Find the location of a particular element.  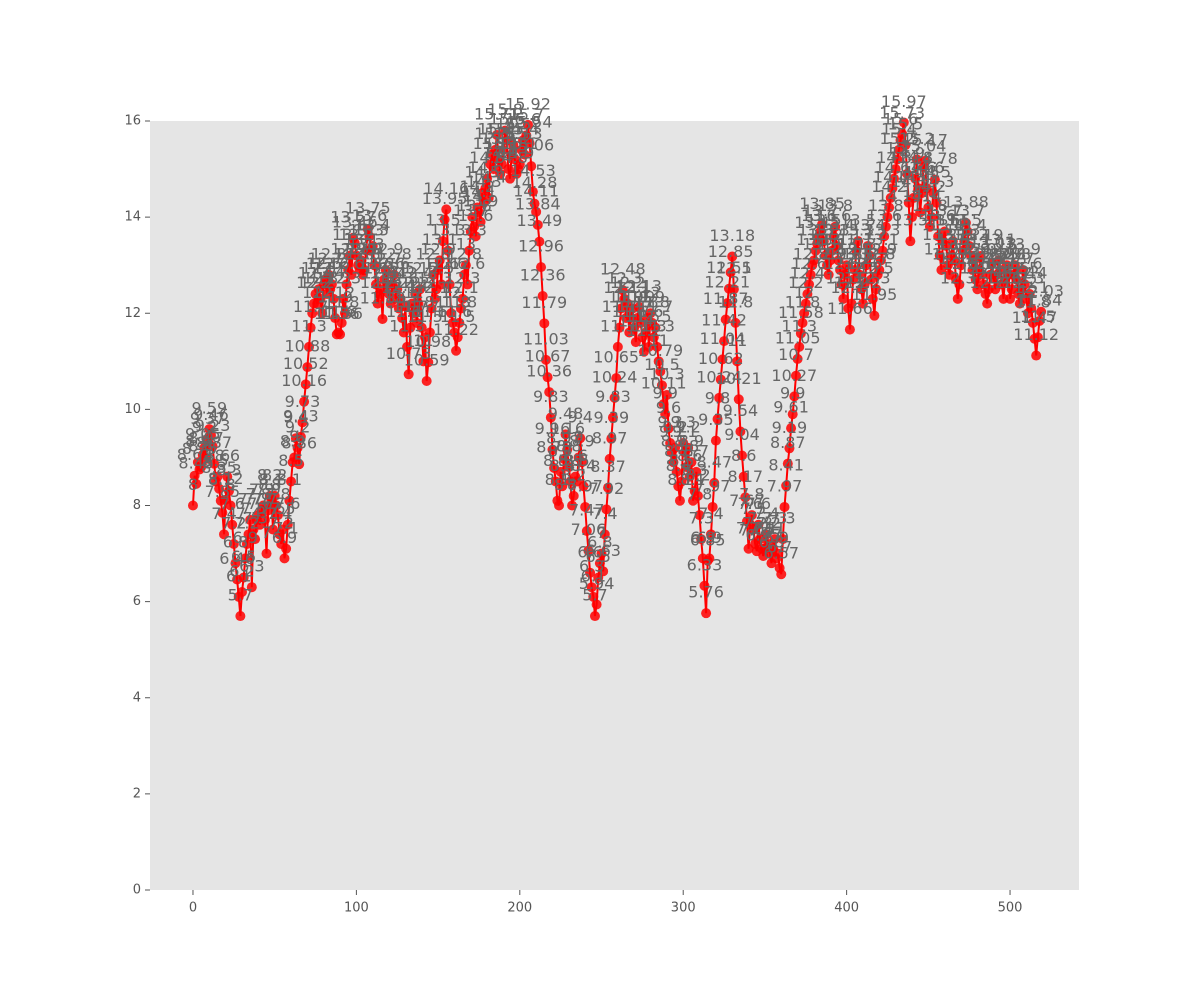

value-label: 12.3 is located at coordinates (625, 277).